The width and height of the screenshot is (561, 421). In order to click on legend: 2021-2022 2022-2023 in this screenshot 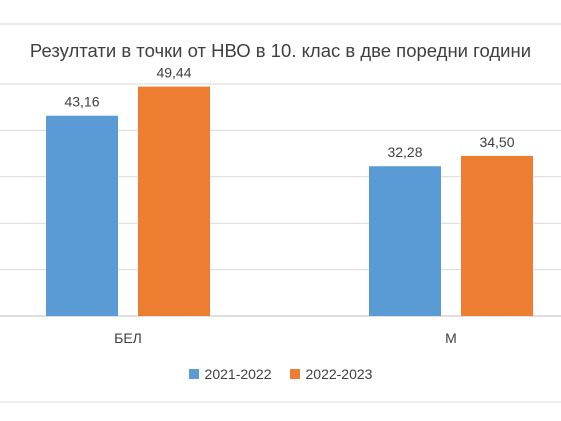, I will do `click(280, 374)`.